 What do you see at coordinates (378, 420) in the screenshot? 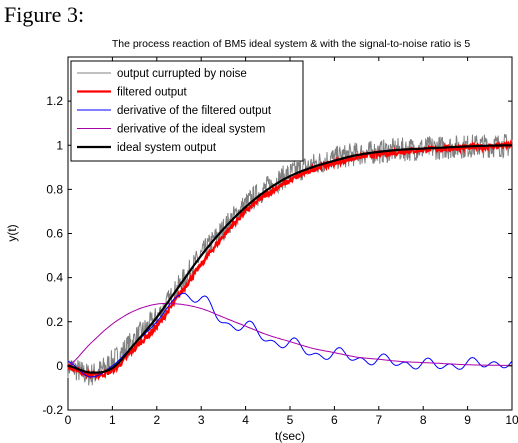
I see `x-tick-label: 7` at bounding box center [378, 420].